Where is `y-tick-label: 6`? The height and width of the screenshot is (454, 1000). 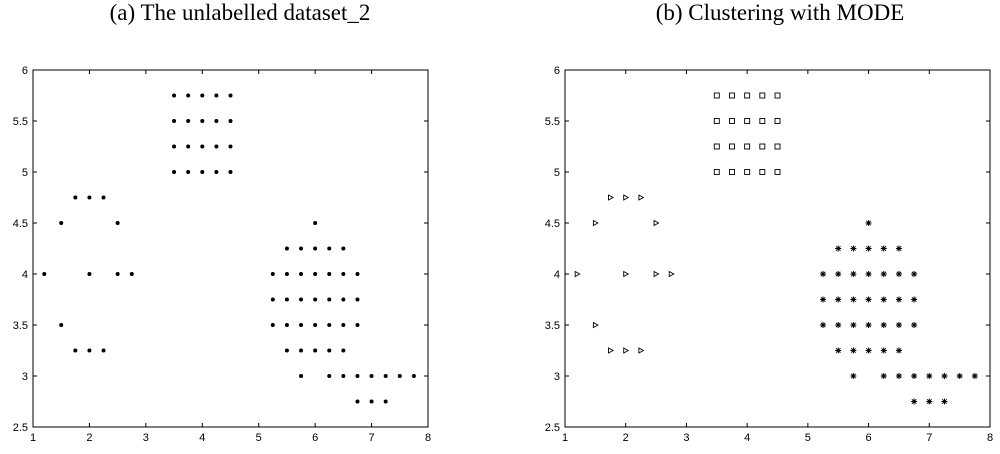 y-tick-label: 6 is located at coordinates (557, 71).